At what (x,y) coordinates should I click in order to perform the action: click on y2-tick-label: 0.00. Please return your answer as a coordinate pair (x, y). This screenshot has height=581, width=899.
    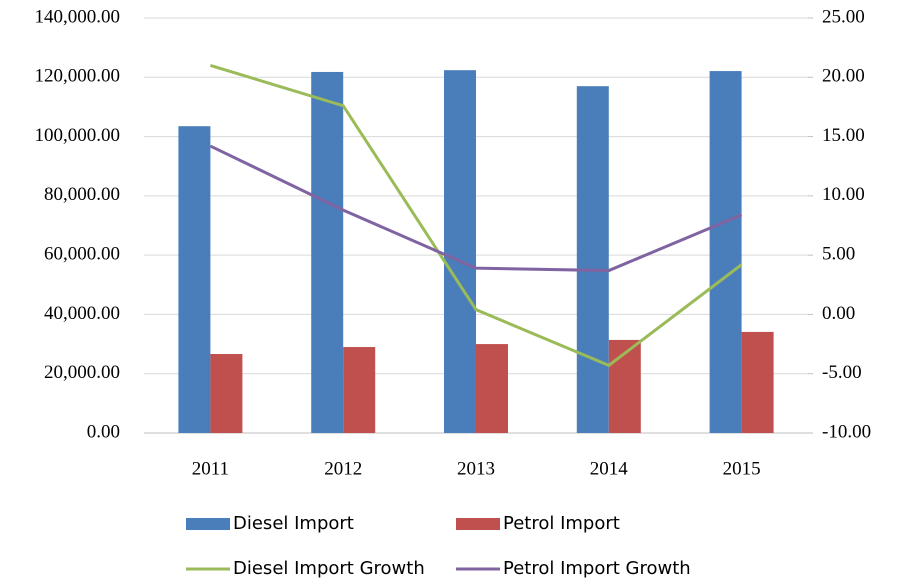
    Looking at the image, I should click on (838, 313).